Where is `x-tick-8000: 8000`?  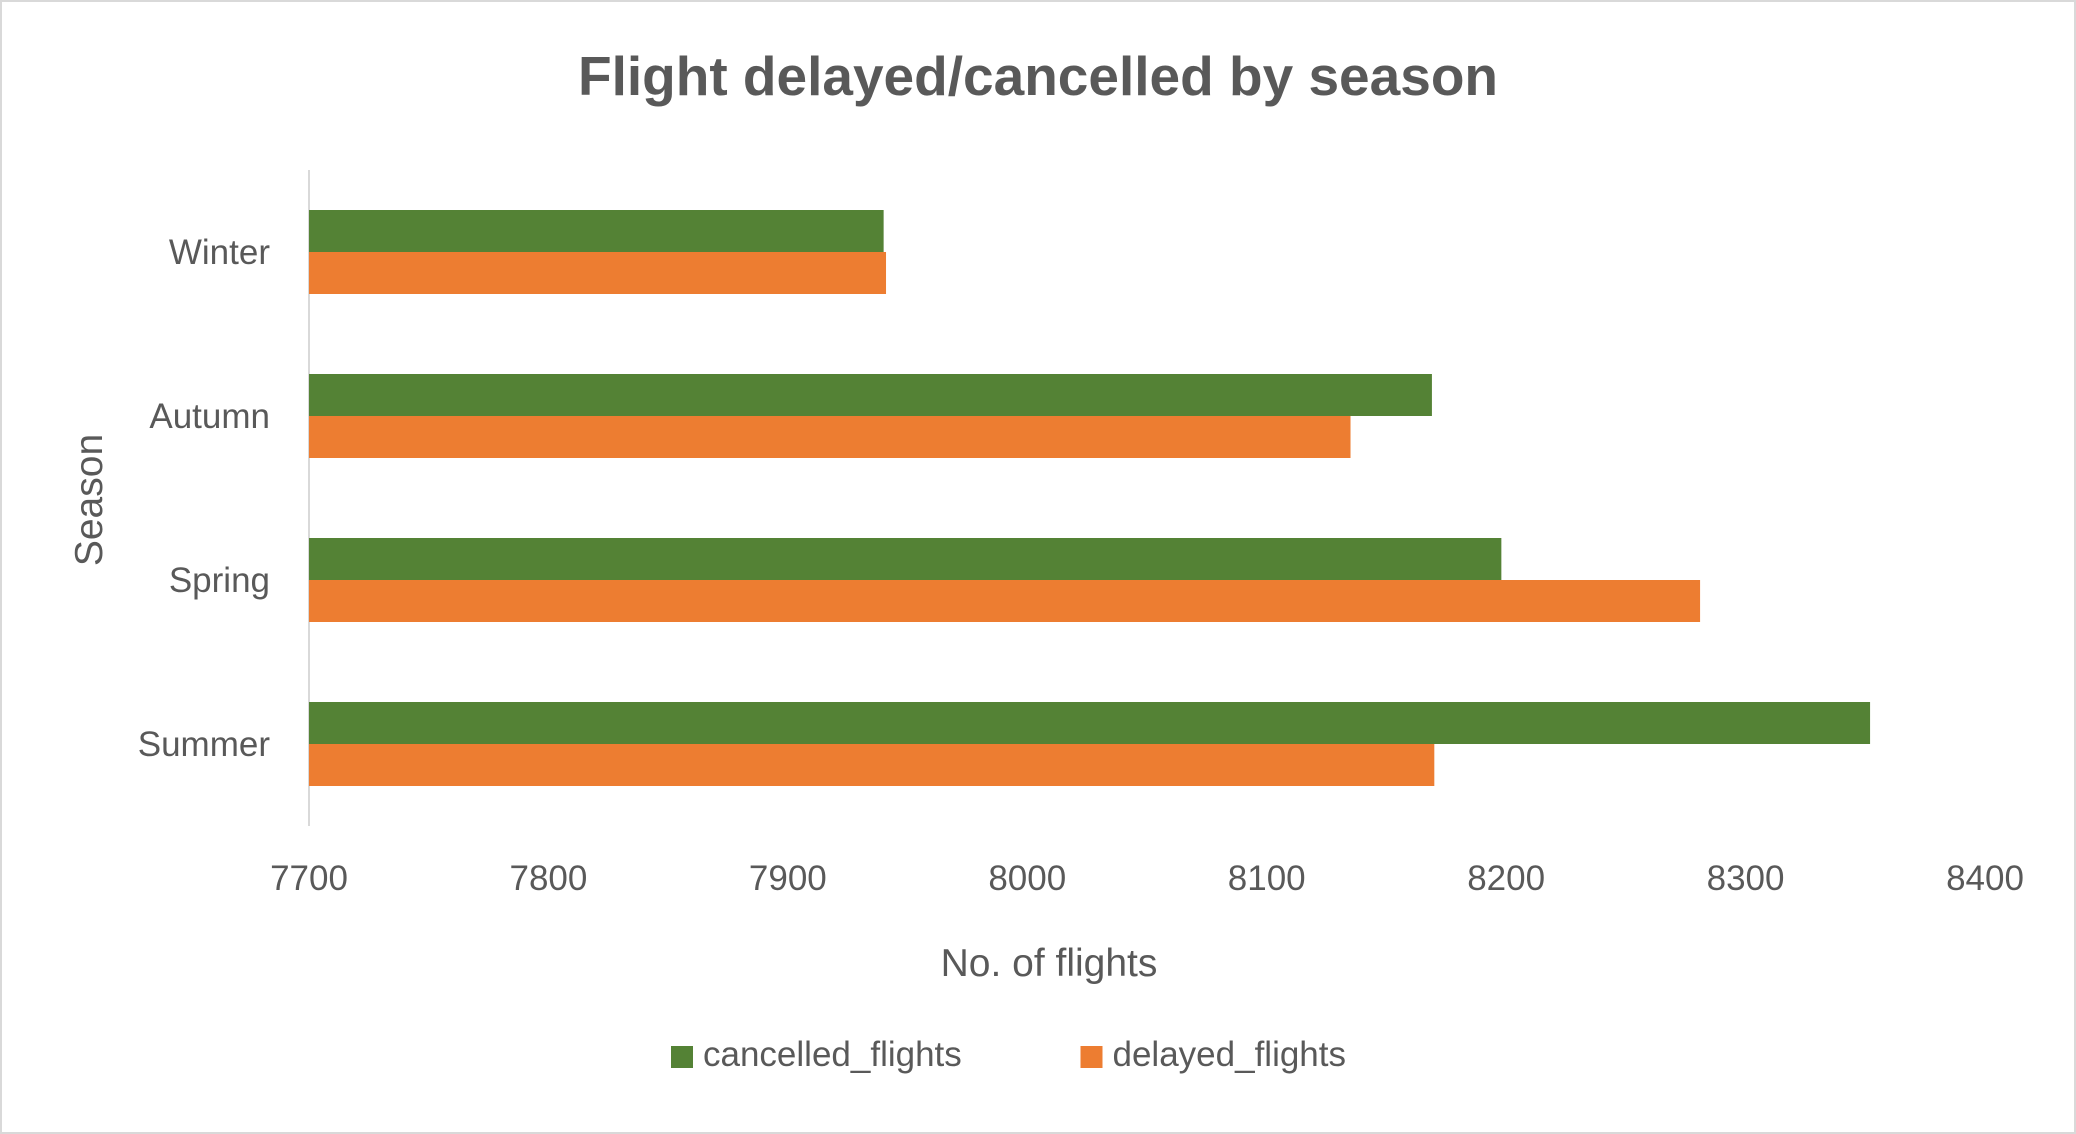
x-tick-8000: 8000 is located at coordinates (1027, 878).